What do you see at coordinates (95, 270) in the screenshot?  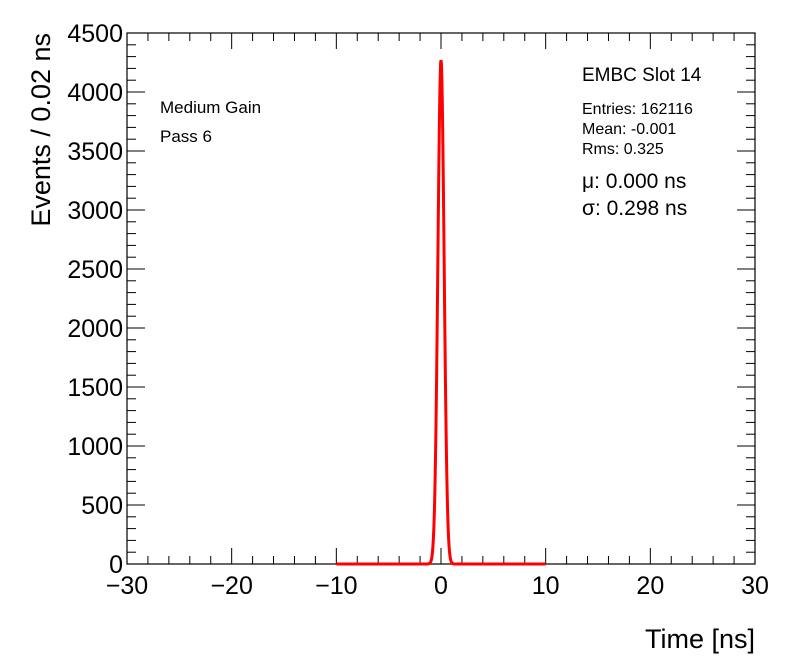 I see `y-tick-label: 2500` at bounding box center [95, 270].